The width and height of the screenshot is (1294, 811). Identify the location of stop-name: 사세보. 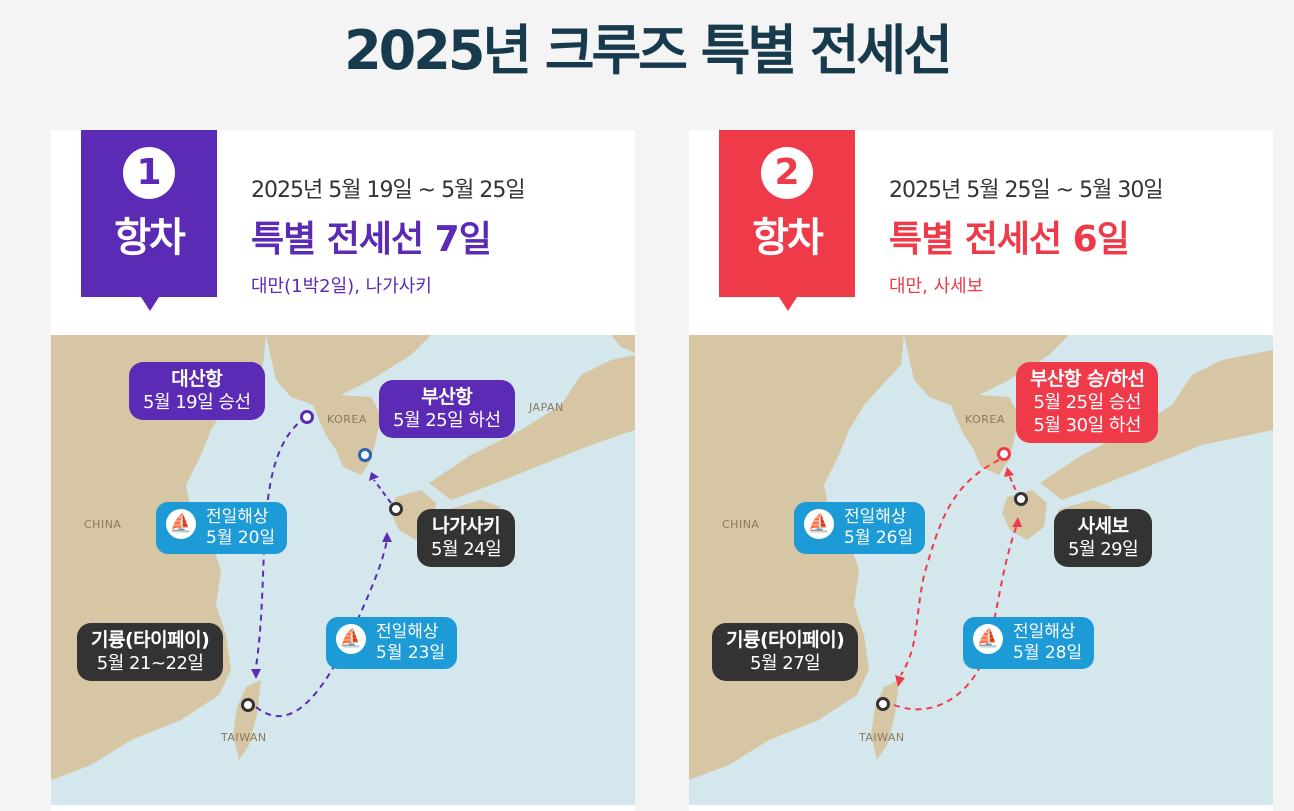
(1103, 526).